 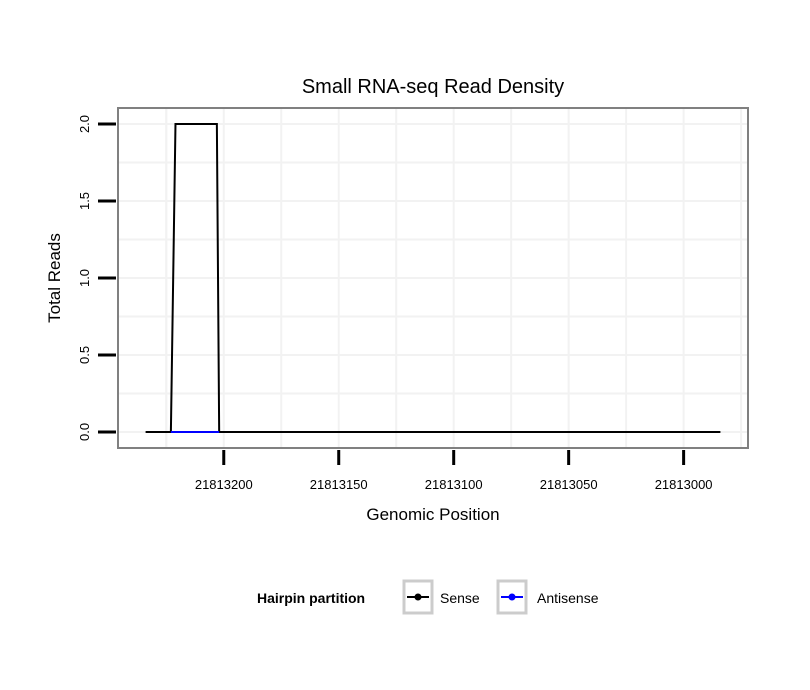 I want to click on x-tick-label: 21813000, so click(x=684, y=484).